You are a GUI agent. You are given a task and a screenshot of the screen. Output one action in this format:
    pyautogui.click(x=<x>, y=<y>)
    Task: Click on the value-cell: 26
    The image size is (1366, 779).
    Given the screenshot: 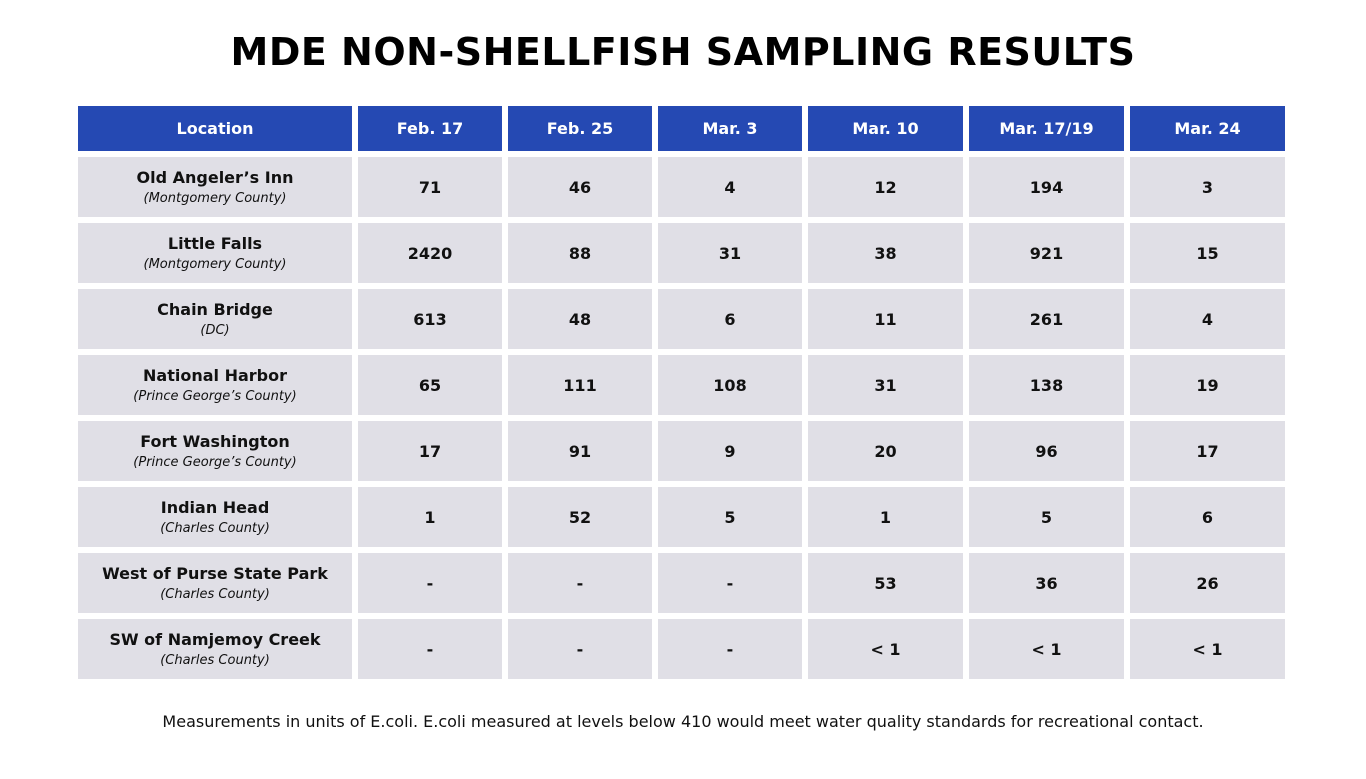 What is the action you would take?
    pyautogui.click(x=1207, y=583)
    